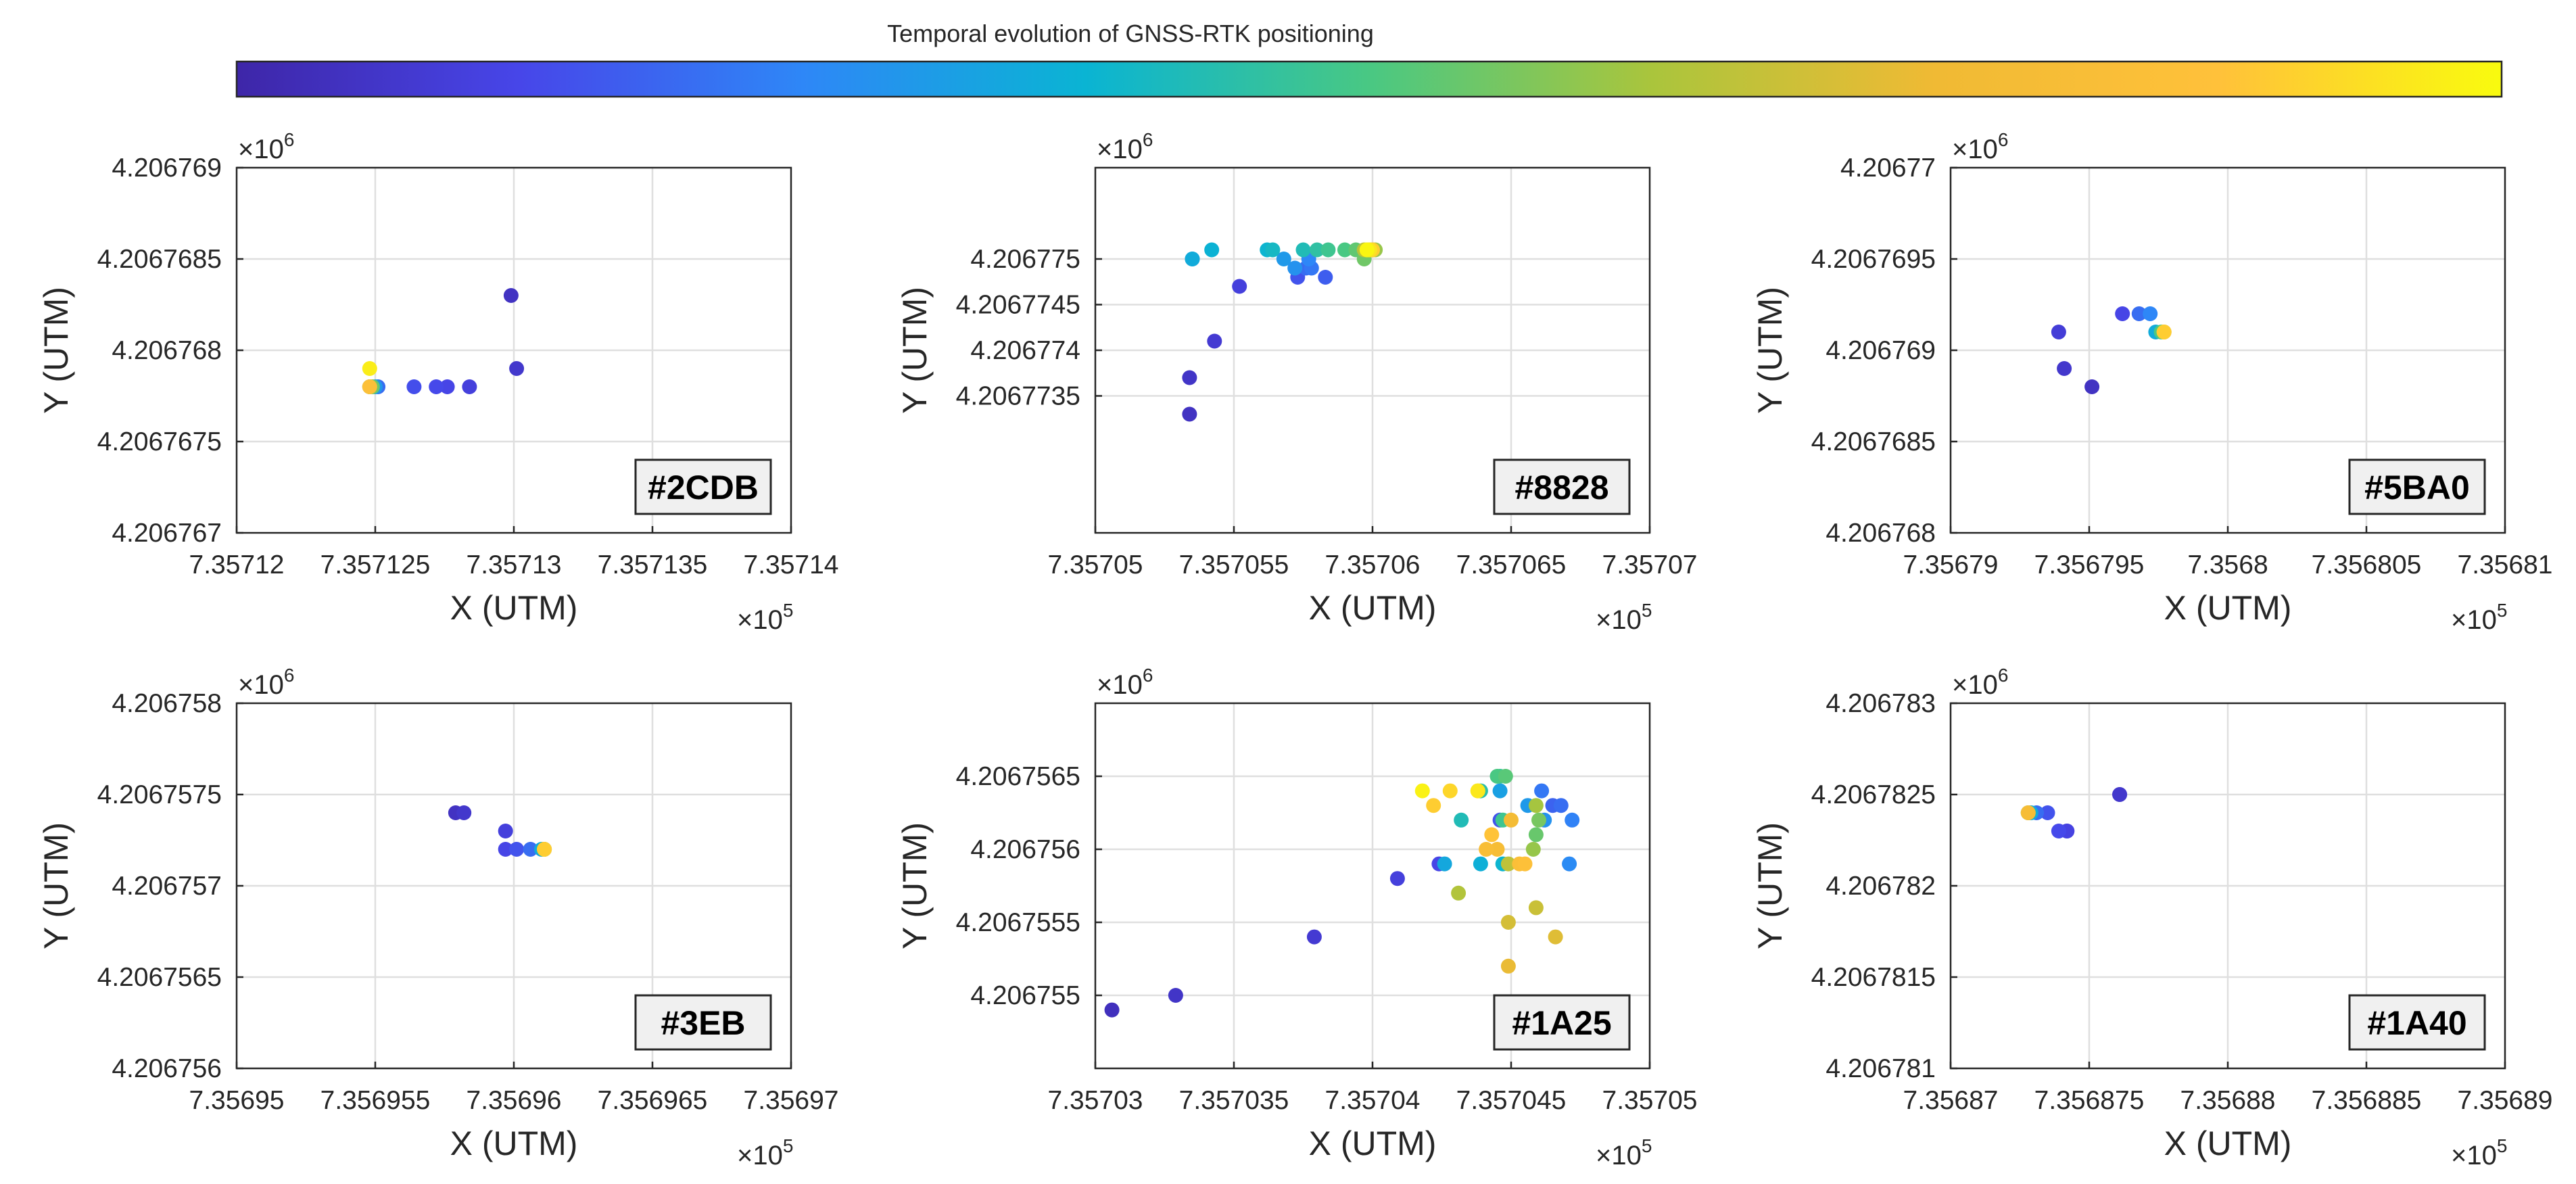 This screenshot has height=1184, width=2576. Describe the element at coordinates (1873, 259) in the screenshot. I see `y-tick-label: 4.2067695` at that location.